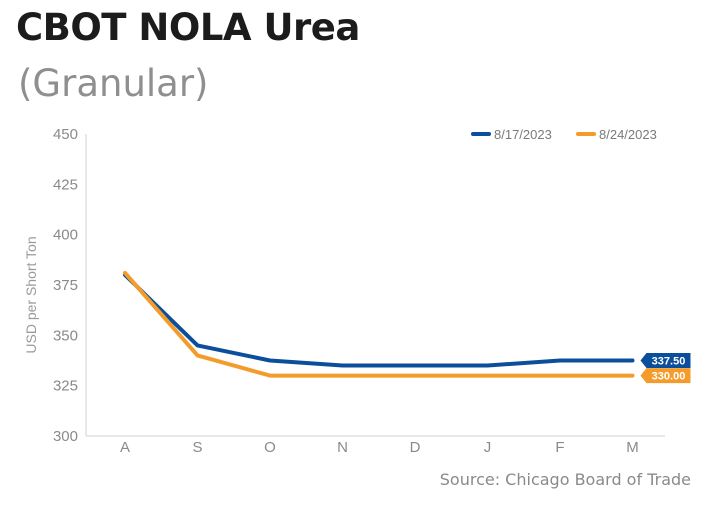  Describe the element at coordinates (65, 285) in the screenshot. I see `y-tick-label: 375` at that location.